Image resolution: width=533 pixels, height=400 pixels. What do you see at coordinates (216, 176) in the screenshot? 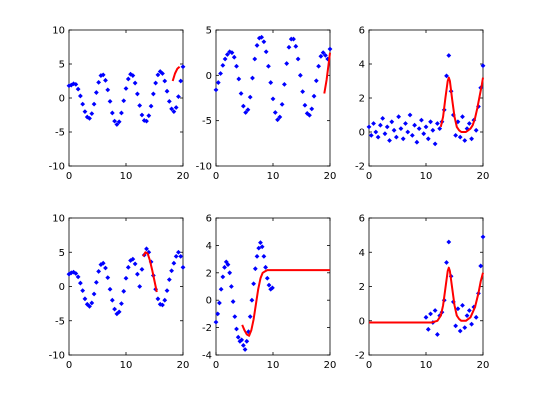
I see `x-tick-label: 0` at bounding box center [216, 176].